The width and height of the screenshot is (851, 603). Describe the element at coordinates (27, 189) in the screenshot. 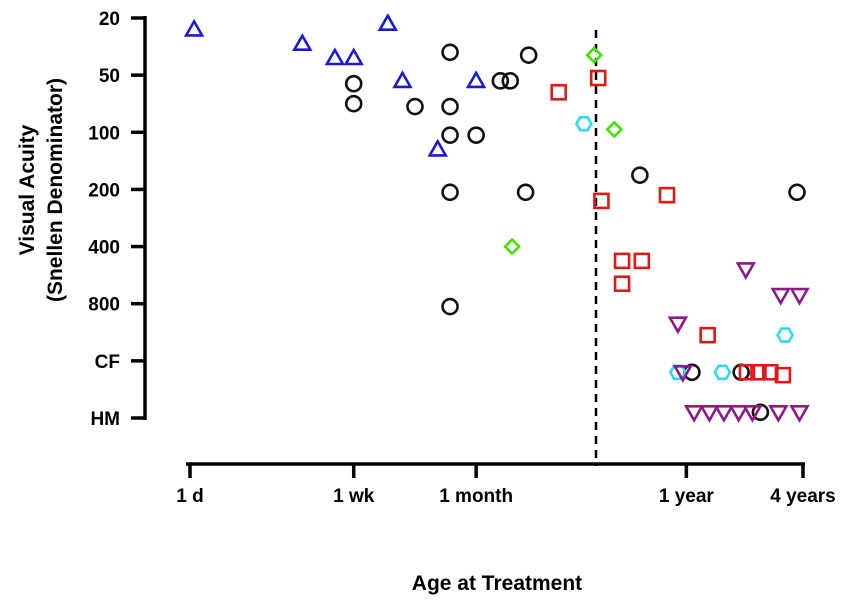

I see `y-axis-title-line1: Visual Acuity` at that location.